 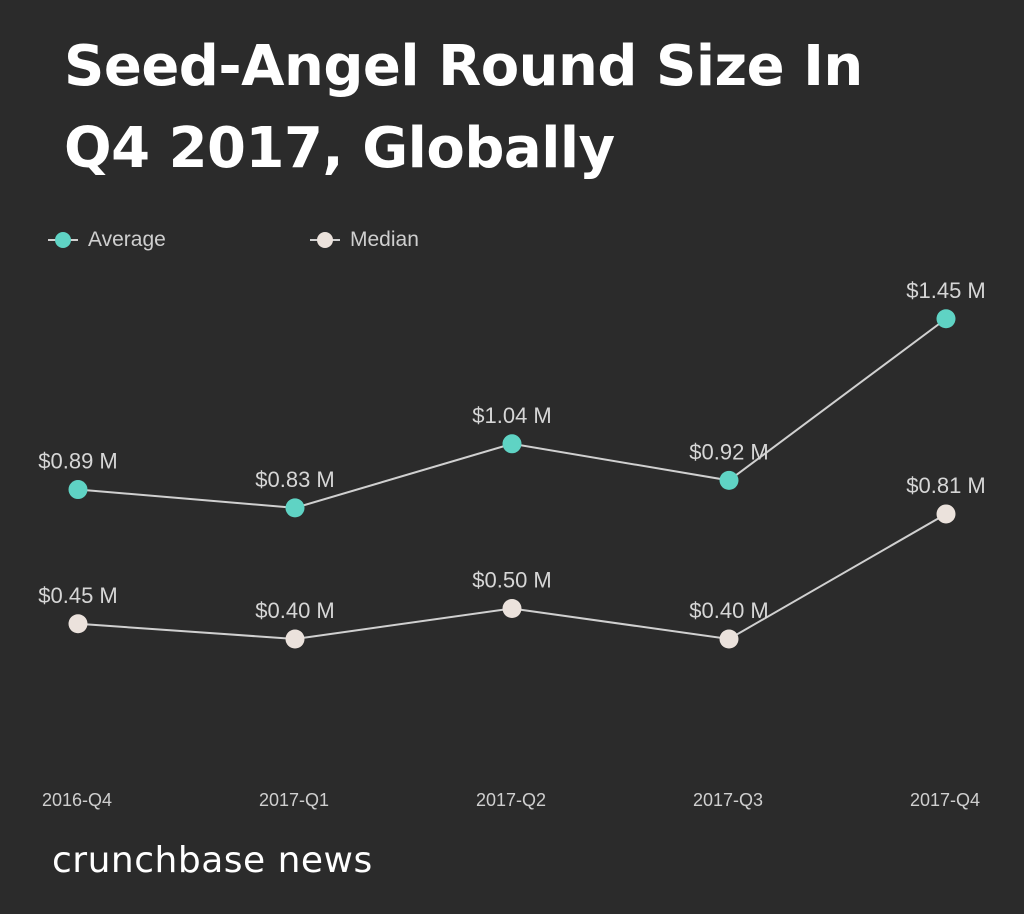 I want to click on data-point-average-2017-Q3, so click(x=729, y=480).